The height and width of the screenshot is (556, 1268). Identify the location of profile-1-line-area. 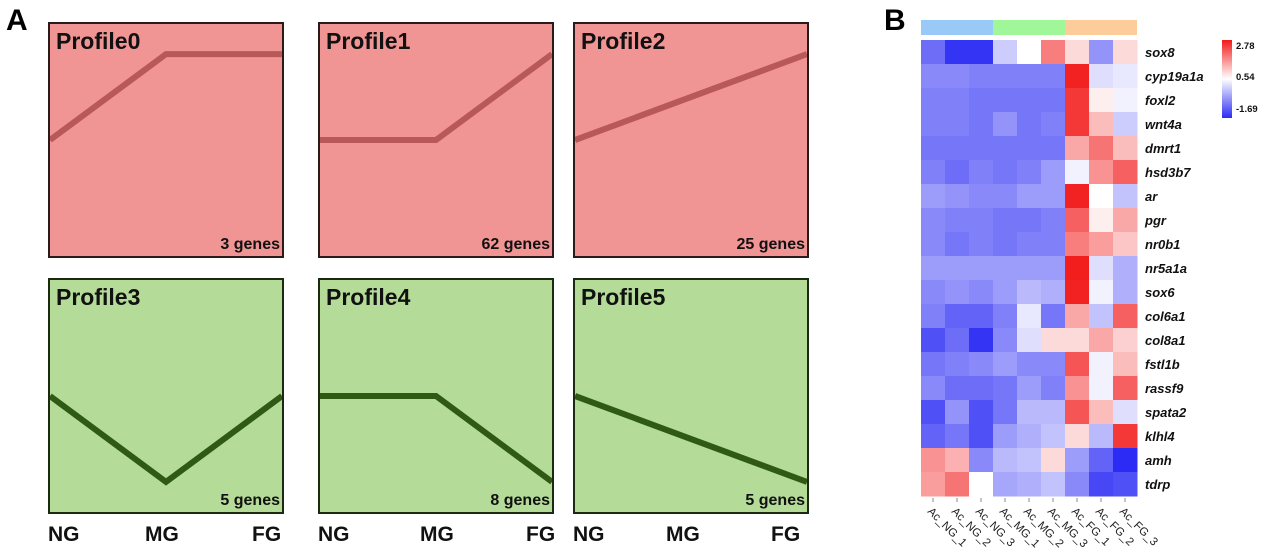
(436, 97).